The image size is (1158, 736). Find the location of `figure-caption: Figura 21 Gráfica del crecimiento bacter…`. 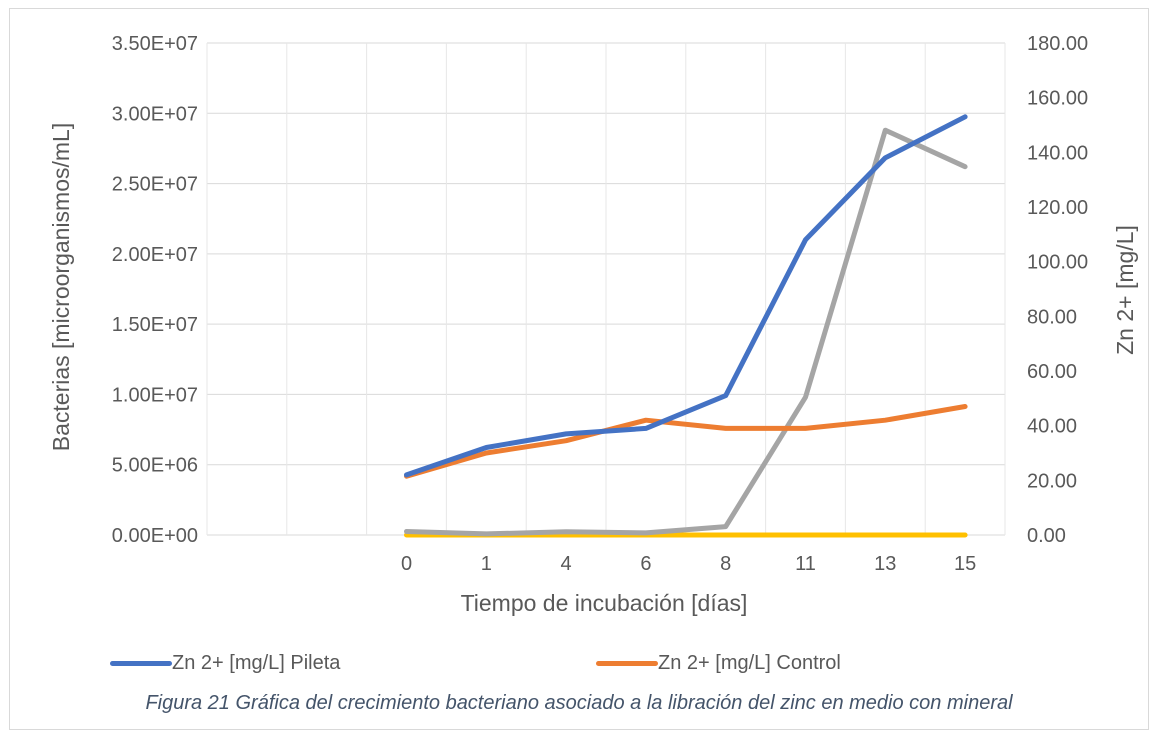

figure-caption: Figura 21 Gráfica del crecimiento bacter… is located at coordinates (579, 703).